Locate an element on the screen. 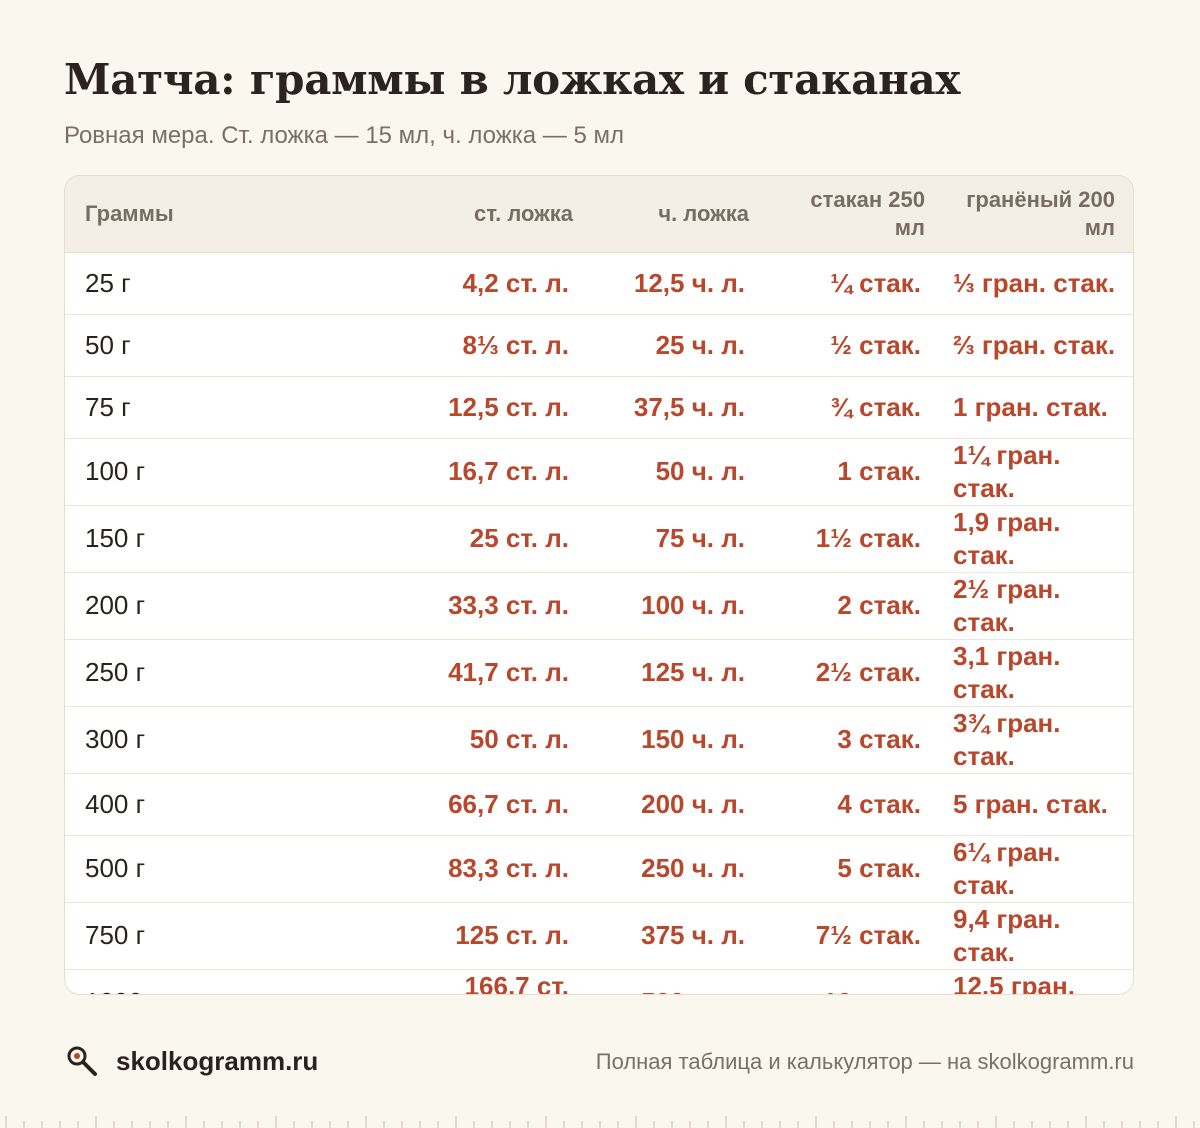  cell-cup: 2½ стак. is located at coordinates (855, 672).